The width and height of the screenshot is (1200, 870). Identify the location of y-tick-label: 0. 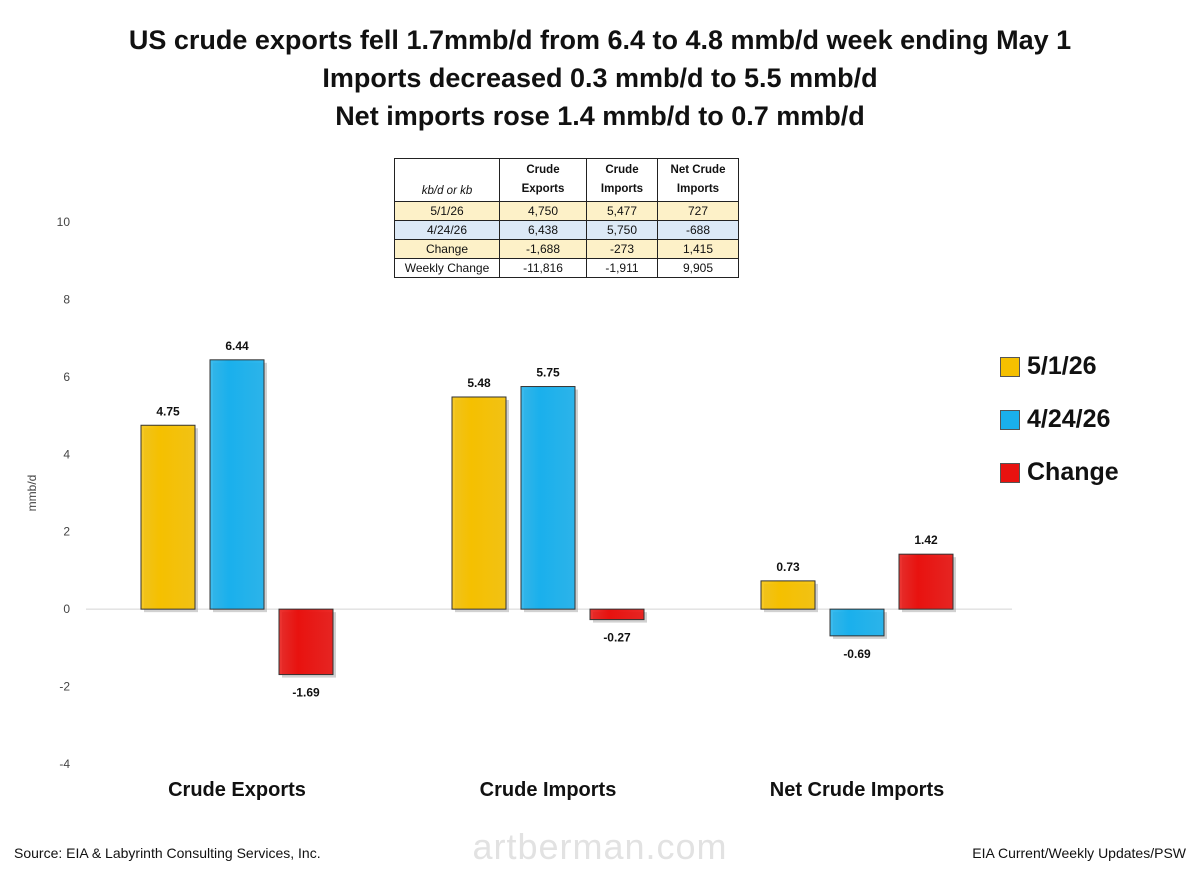
(66, 609).